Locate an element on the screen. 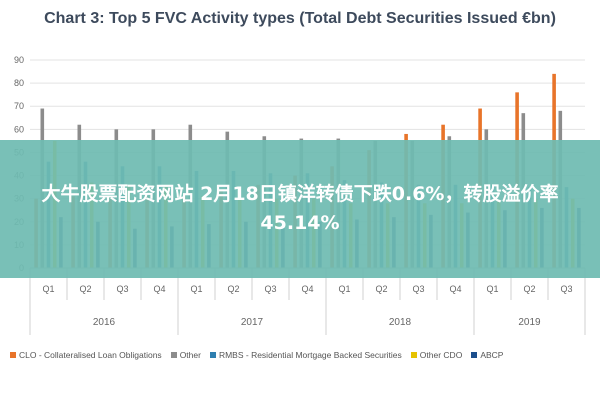 The image size is (600, 400). y-tick-label: 80 is located at coordinates (19, 83).